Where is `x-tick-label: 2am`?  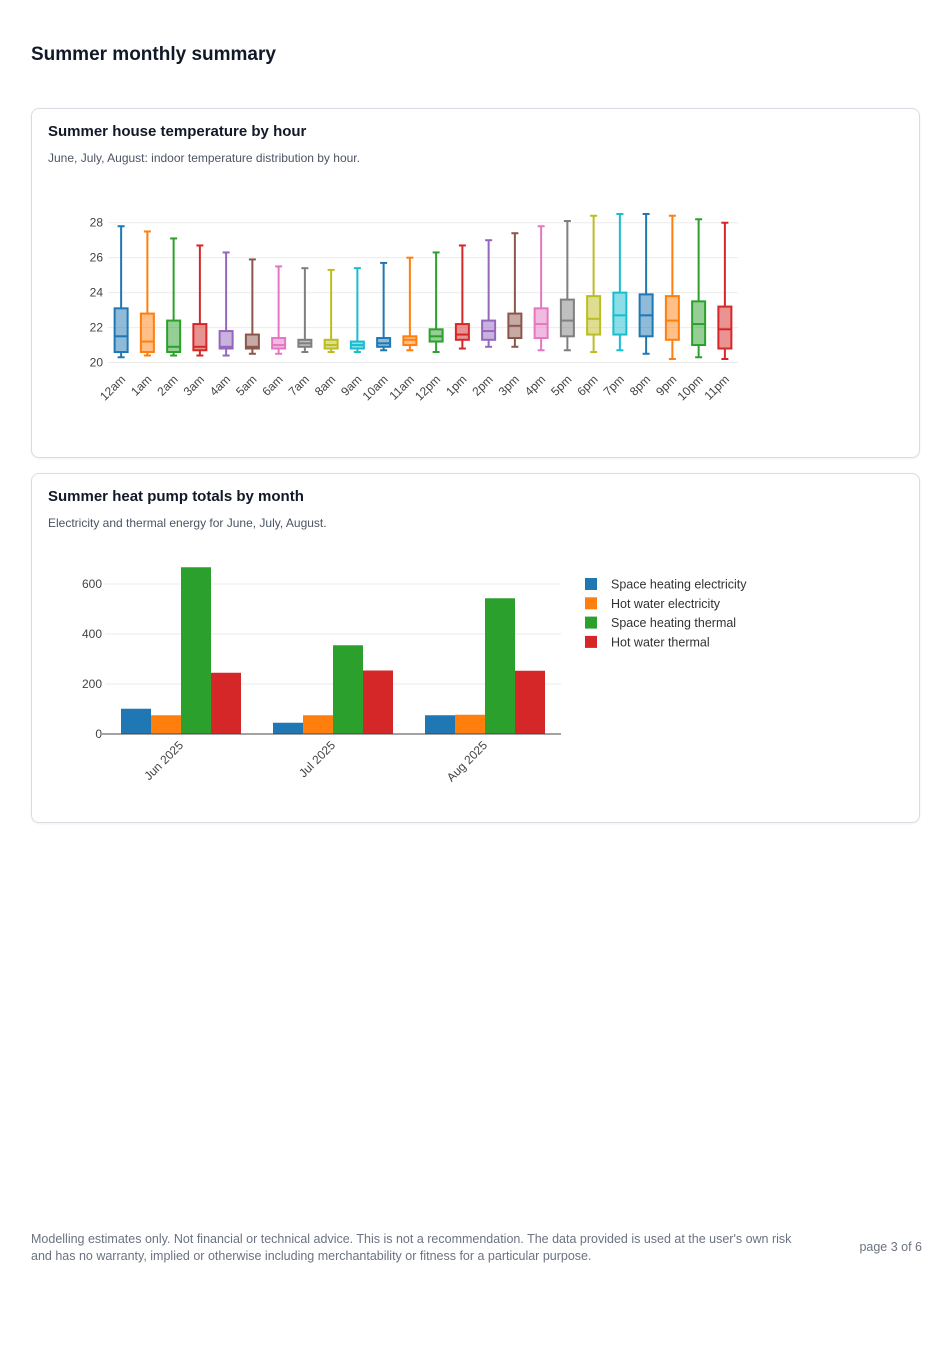 x-tick-label: 2am is located at coordinates (167, 385).